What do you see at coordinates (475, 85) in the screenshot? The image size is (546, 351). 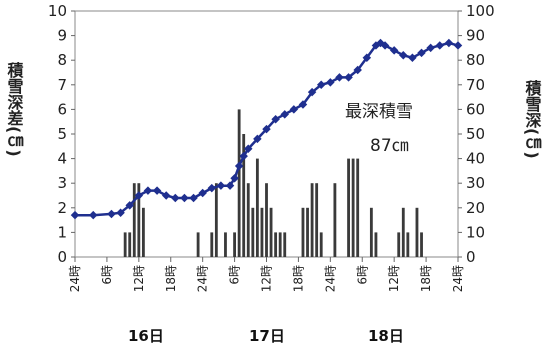 I see `right-tick-label: 70` at bounding box center [475, 85].